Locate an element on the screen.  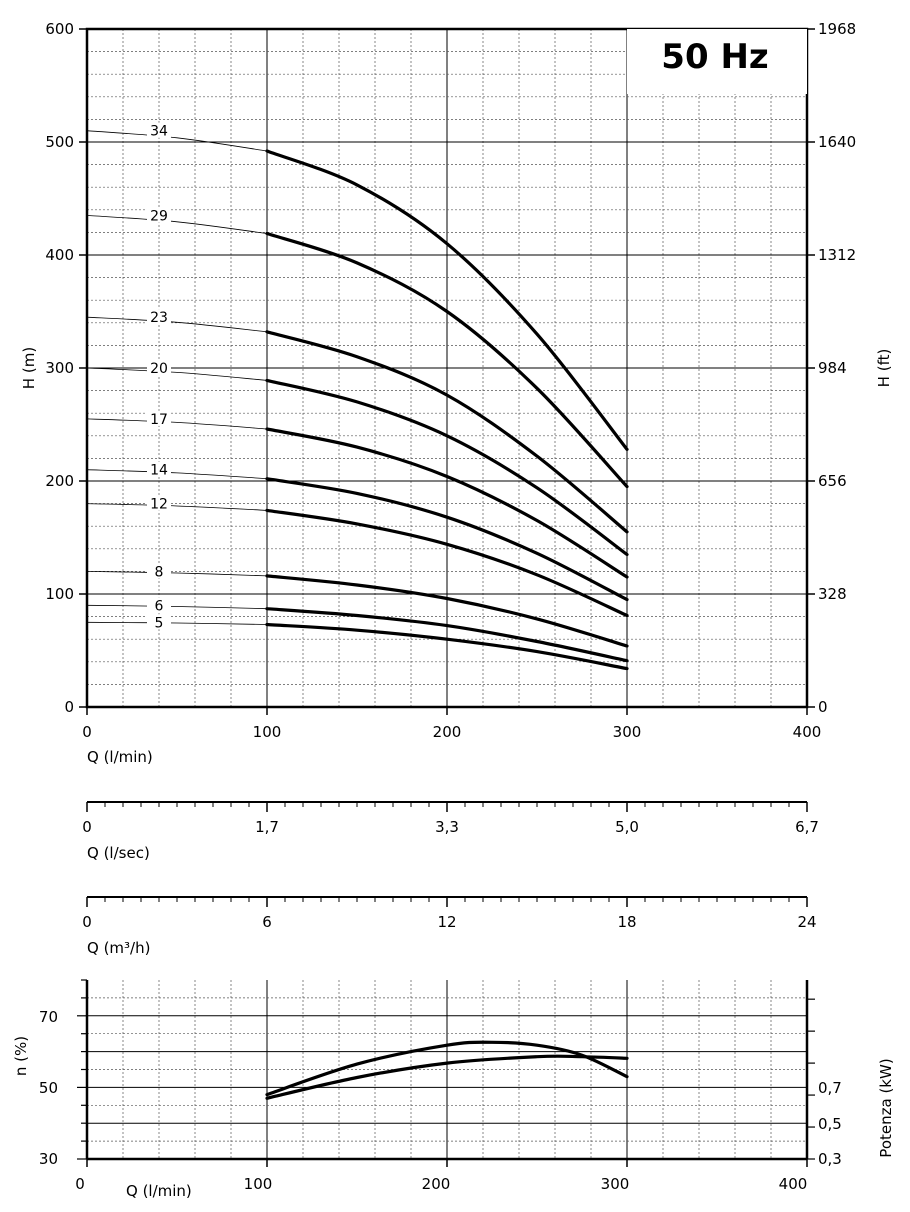
y2-tick-label: 0,5 is located at coordinates (830, 1124).